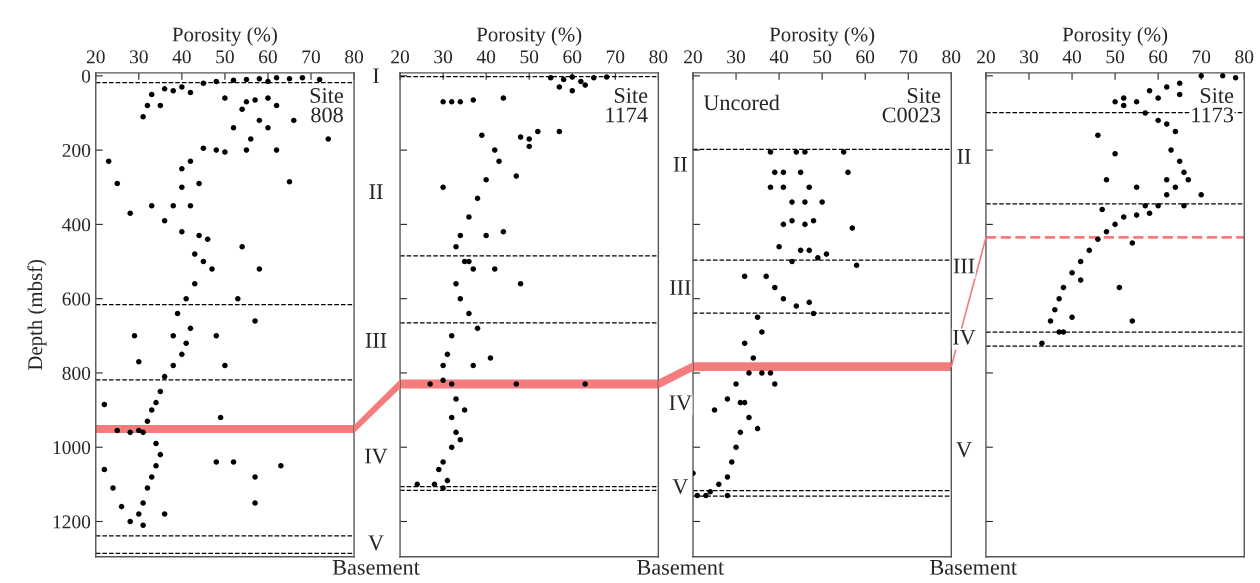 This screenshot has width=1260, height=583. What do you see at coordinates (1213, 105) in the screenshot?
I see `text: Site 1173` at bounding box center [1213, 105].